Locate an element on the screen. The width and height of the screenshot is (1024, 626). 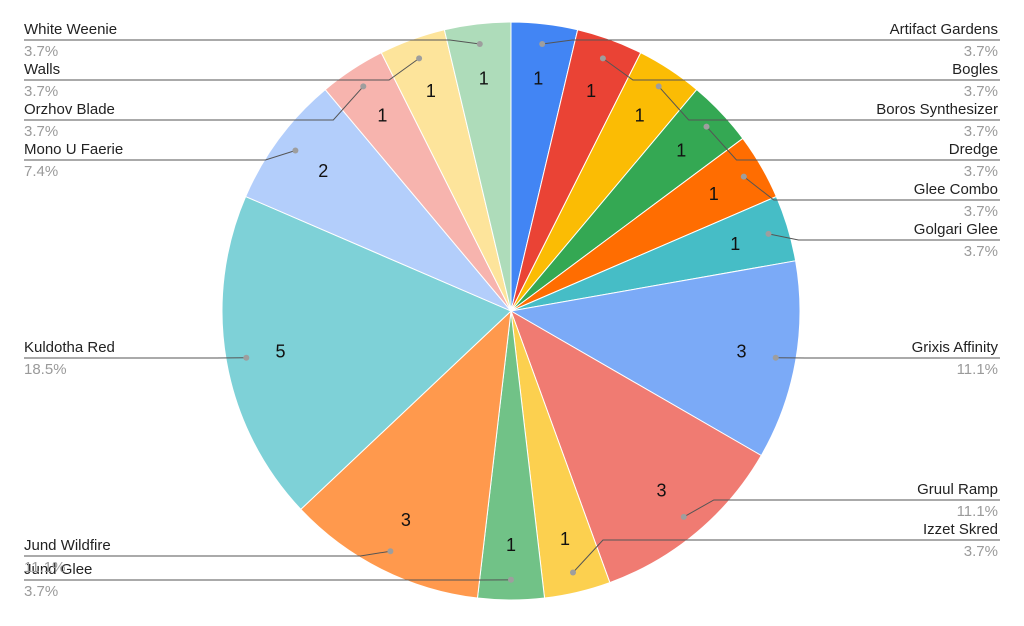
slice-value-orzhov-blade: 1 is located at coordinates (382, 115).